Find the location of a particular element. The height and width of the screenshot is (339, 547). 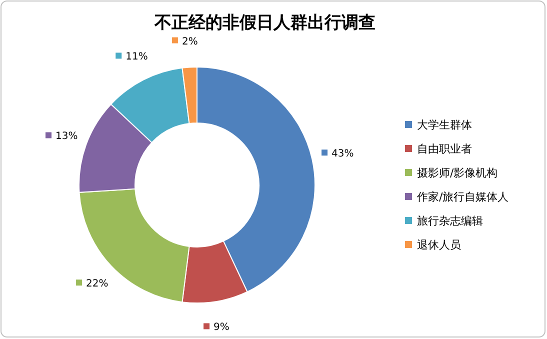

legend-label: 自由职业者 is located at coordinates (444, 149).